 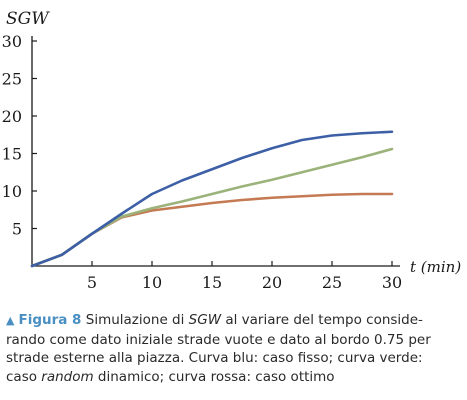 I want to click on y-tick-label: 25, so click(x=12, y=79).